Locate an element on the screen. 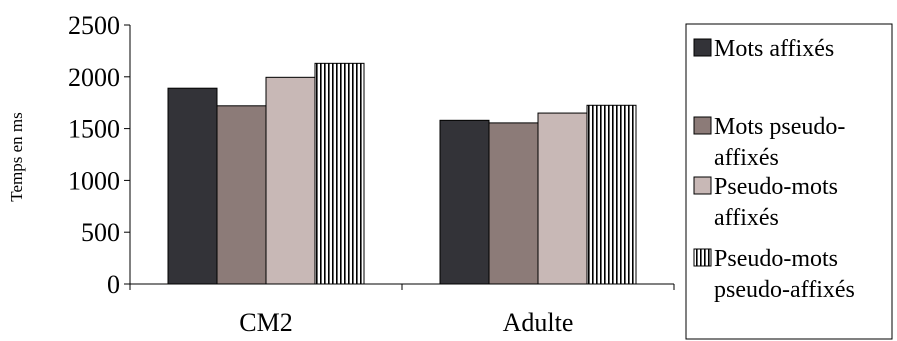 This screenshot has height=341, width=897. legend-label: Mots pseudo- is located at coordinates (779, 127).